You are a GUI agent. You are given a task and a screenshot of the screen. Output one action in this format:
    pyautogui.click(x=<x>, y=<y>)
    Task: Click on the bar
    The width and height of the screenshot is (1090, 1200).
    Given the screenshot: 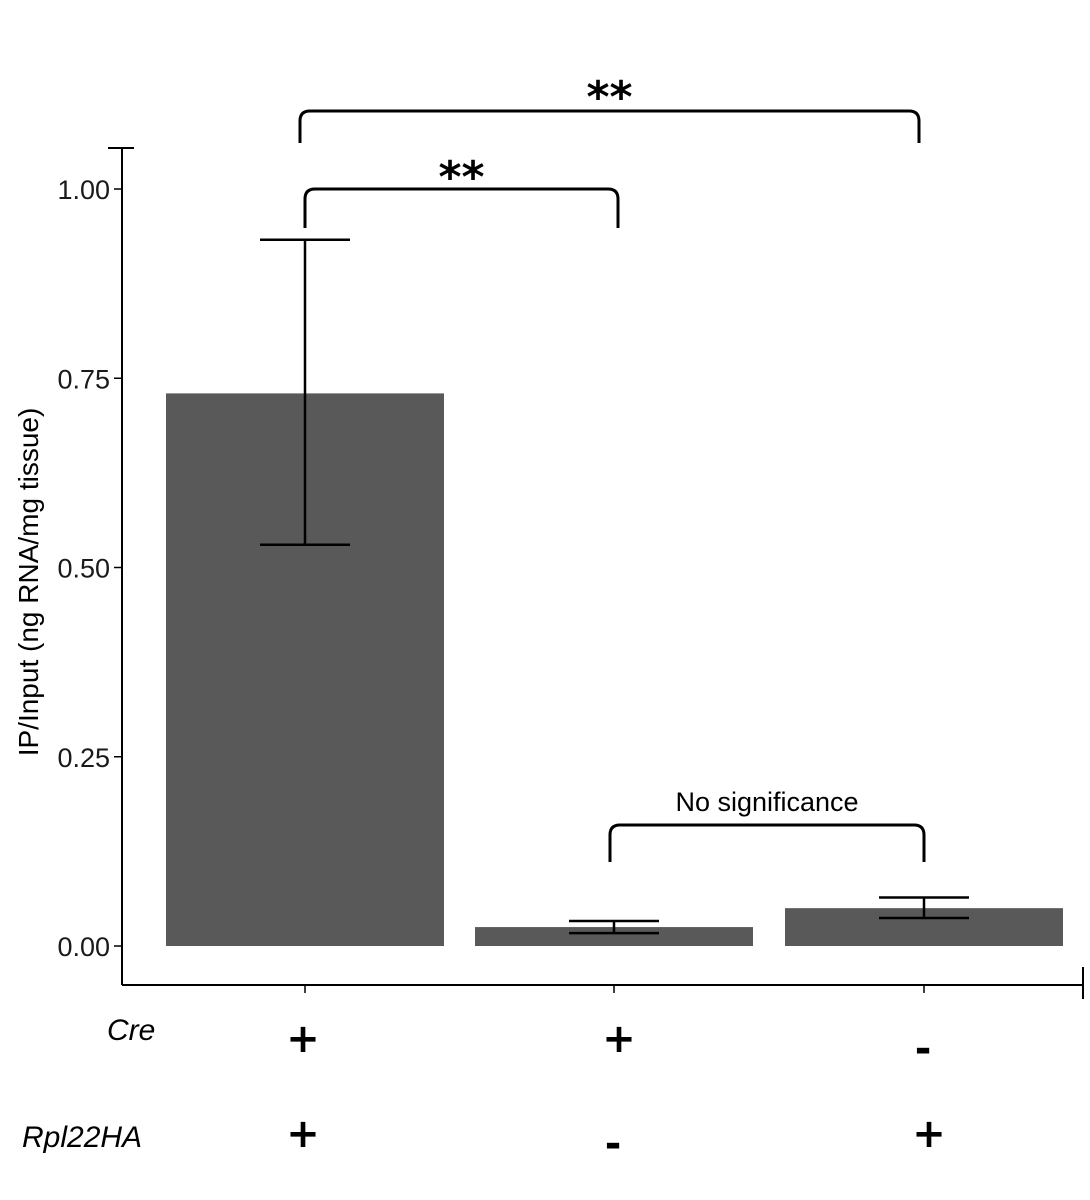 What is the action you would take?
    pyautogui.click(x=614, y=936)
    